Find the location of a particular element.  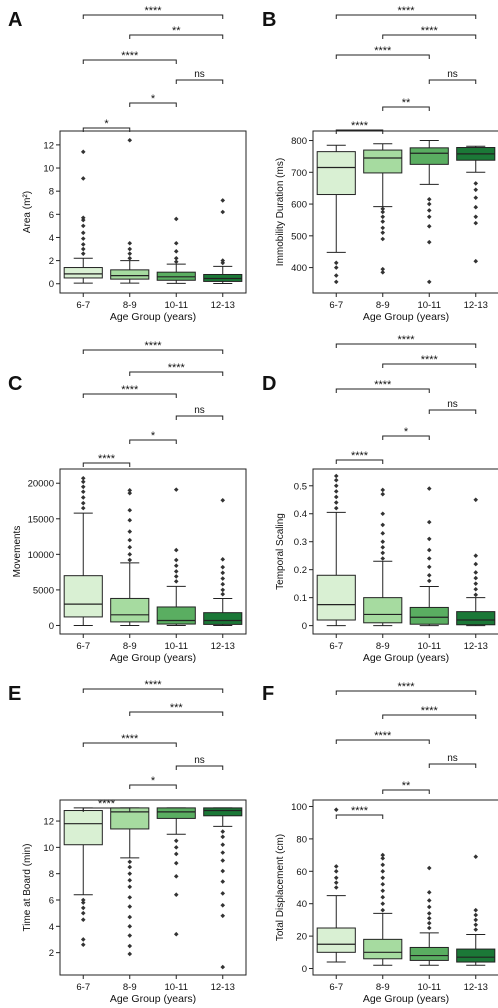

bracket-label: ** is located at coordinates (176, 31).